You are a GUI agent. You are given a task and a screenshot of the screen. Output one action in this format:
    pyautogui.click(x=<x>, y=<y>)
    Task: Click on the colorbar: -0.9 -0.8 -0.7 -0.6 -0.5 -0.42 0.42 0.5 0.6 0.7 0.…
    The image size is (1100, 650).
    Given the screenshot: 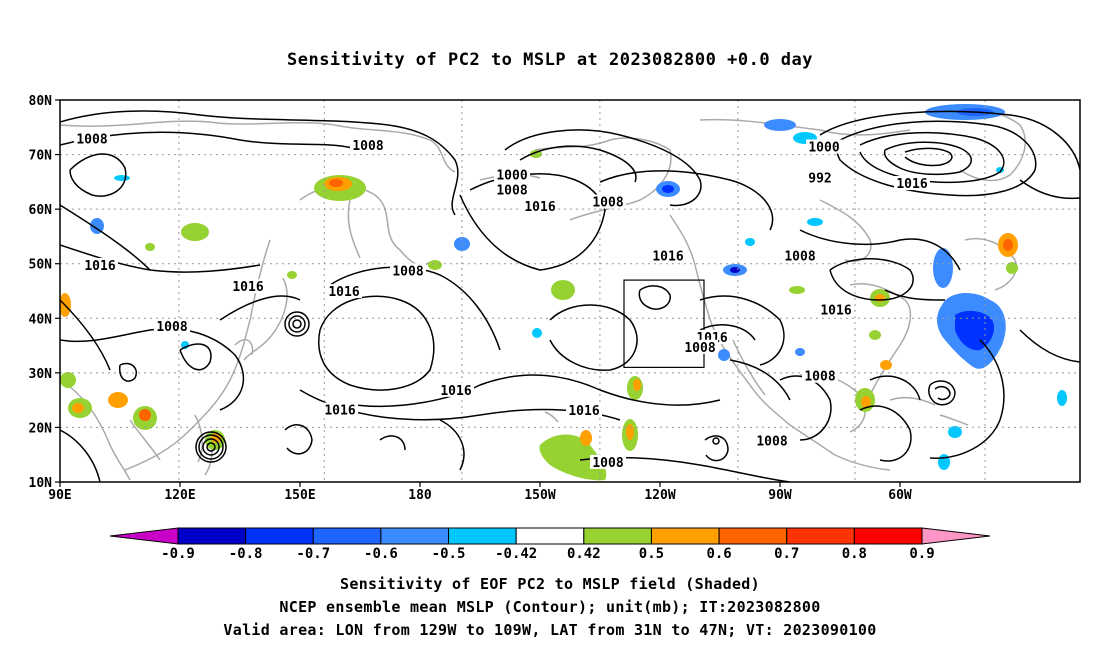 What is the action you would take?
    pyautogui.click(x=550, y=544)
    